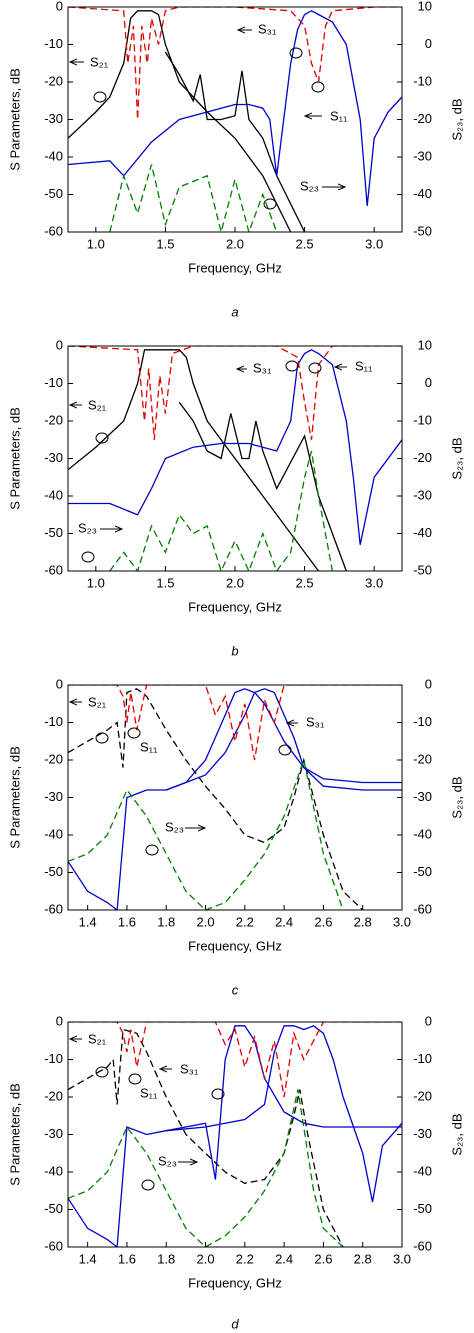 The height and width of the screenshot is (1333, 474). Describe the element at coordinates (456, 458) in the screenshot. I see `y2-axis-title: S₂₃, dB` at that location.